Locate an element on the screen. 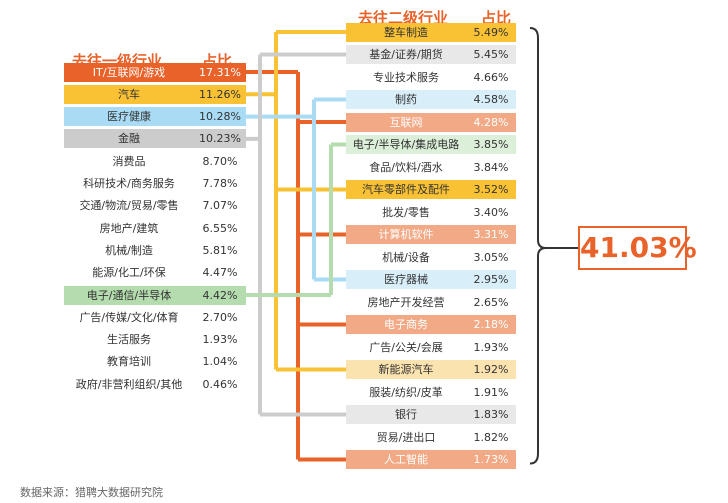 The width and height of the screenshot is (728, 503). right-industry-row: 贸易/进出口 1.82% is located at coordinates (431, 437).